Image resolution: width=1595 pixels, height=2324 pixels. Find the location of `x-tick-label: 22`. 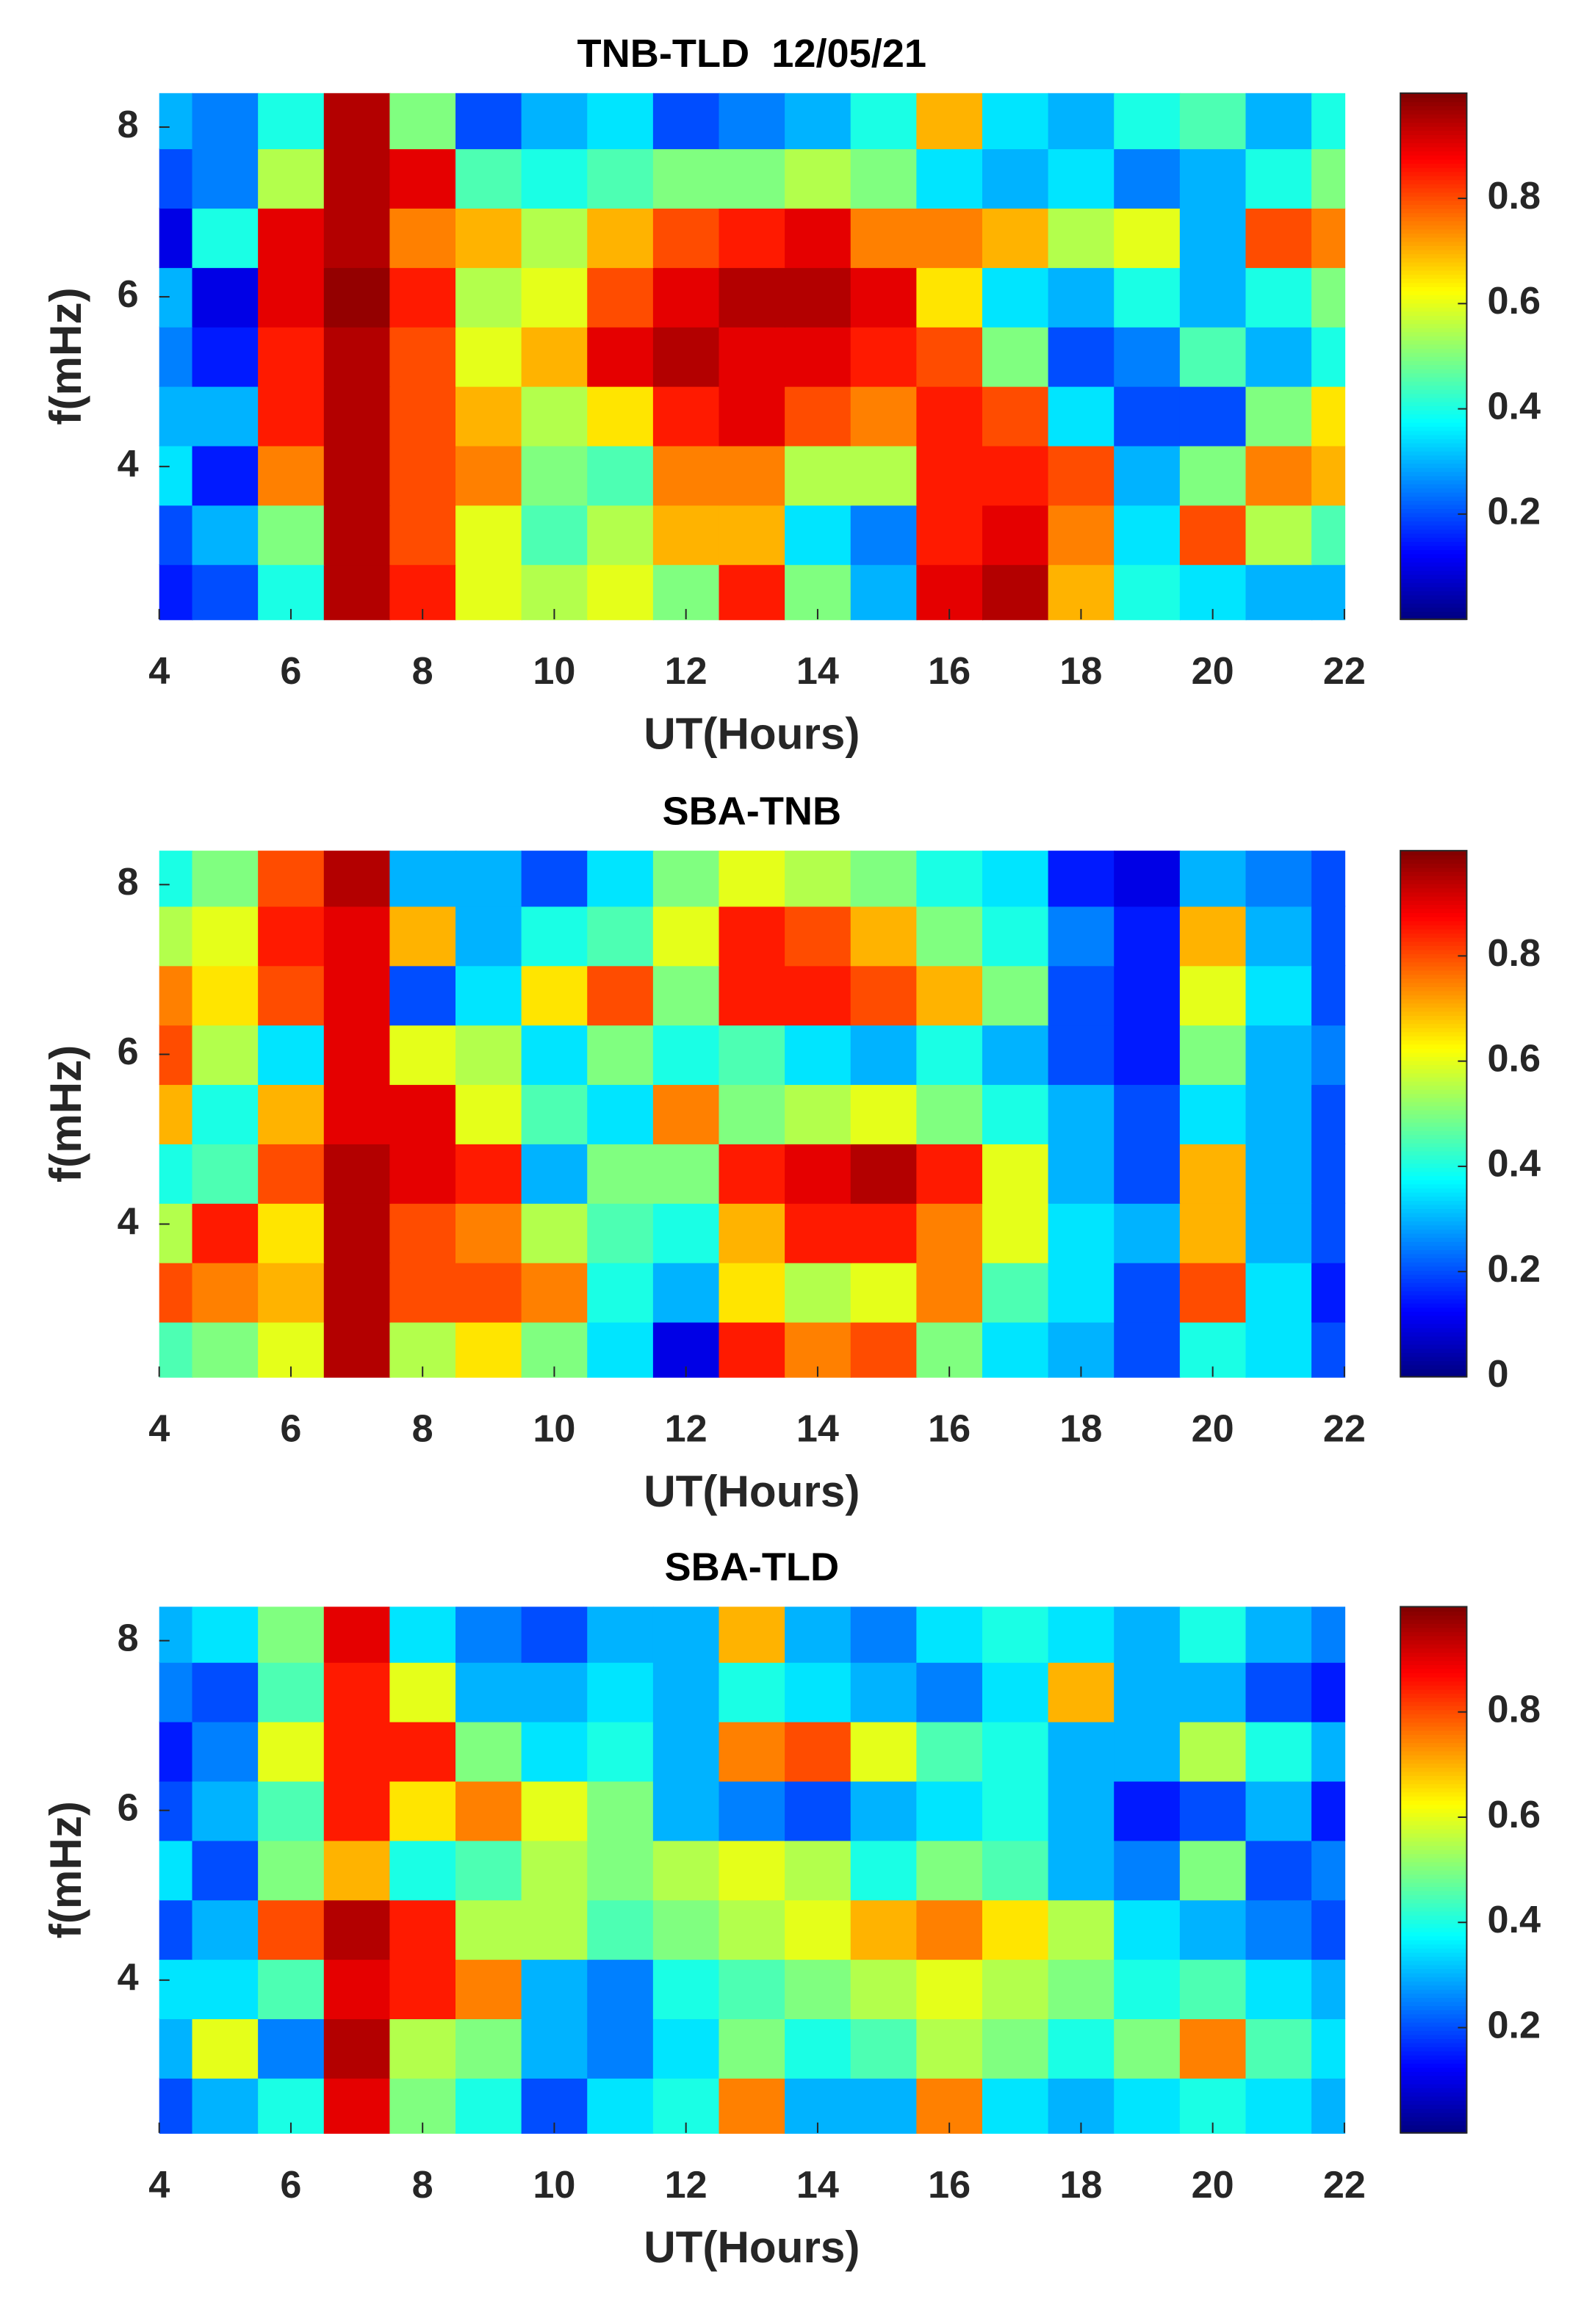

x-tick-label: 22 is located at coordinates (1344, 671).